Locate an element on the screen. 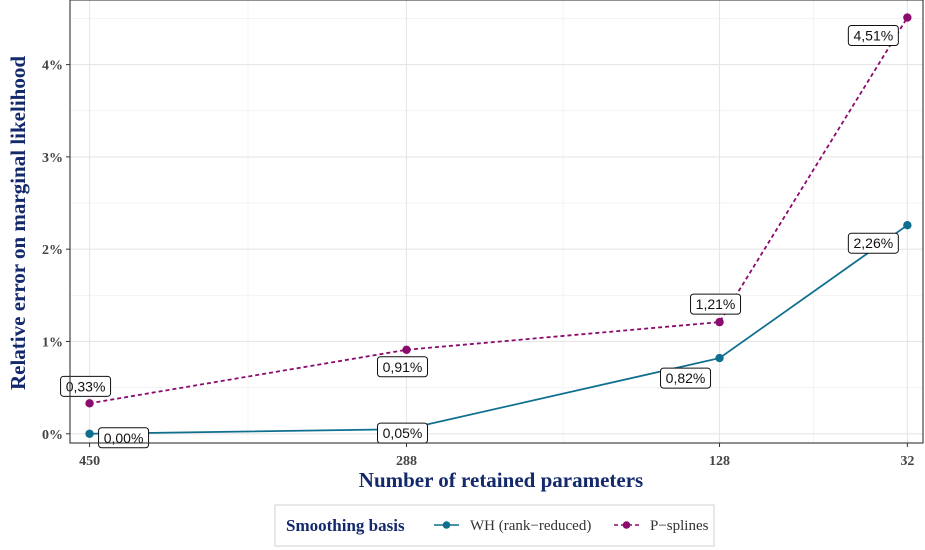 The height and width of the screenshot is (550, 925). data-label-text: 0,33% is located at coordinates (86, 386).